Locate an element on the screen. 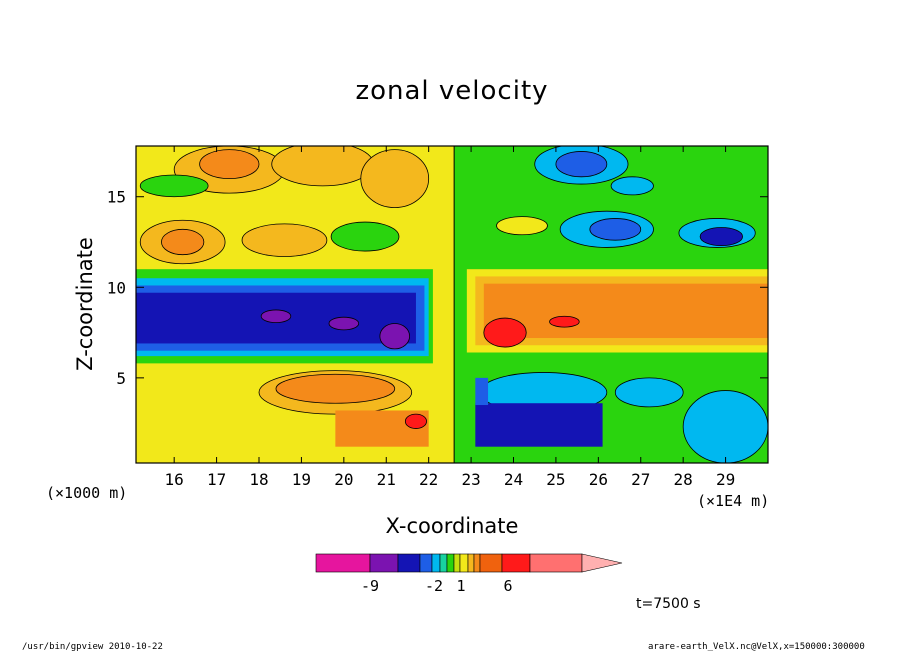 This screenshot has width=904, height=654. x-unit-left: (×1000 m) is located at coordinates (87, 493).